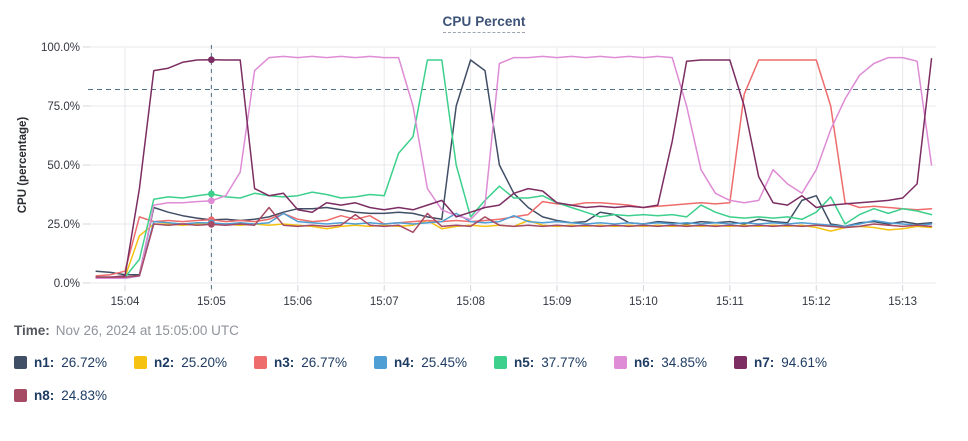 The height and width of the screenshot is (441, 968). I want to click on legend-value: 25.45%, so click(444, 362).